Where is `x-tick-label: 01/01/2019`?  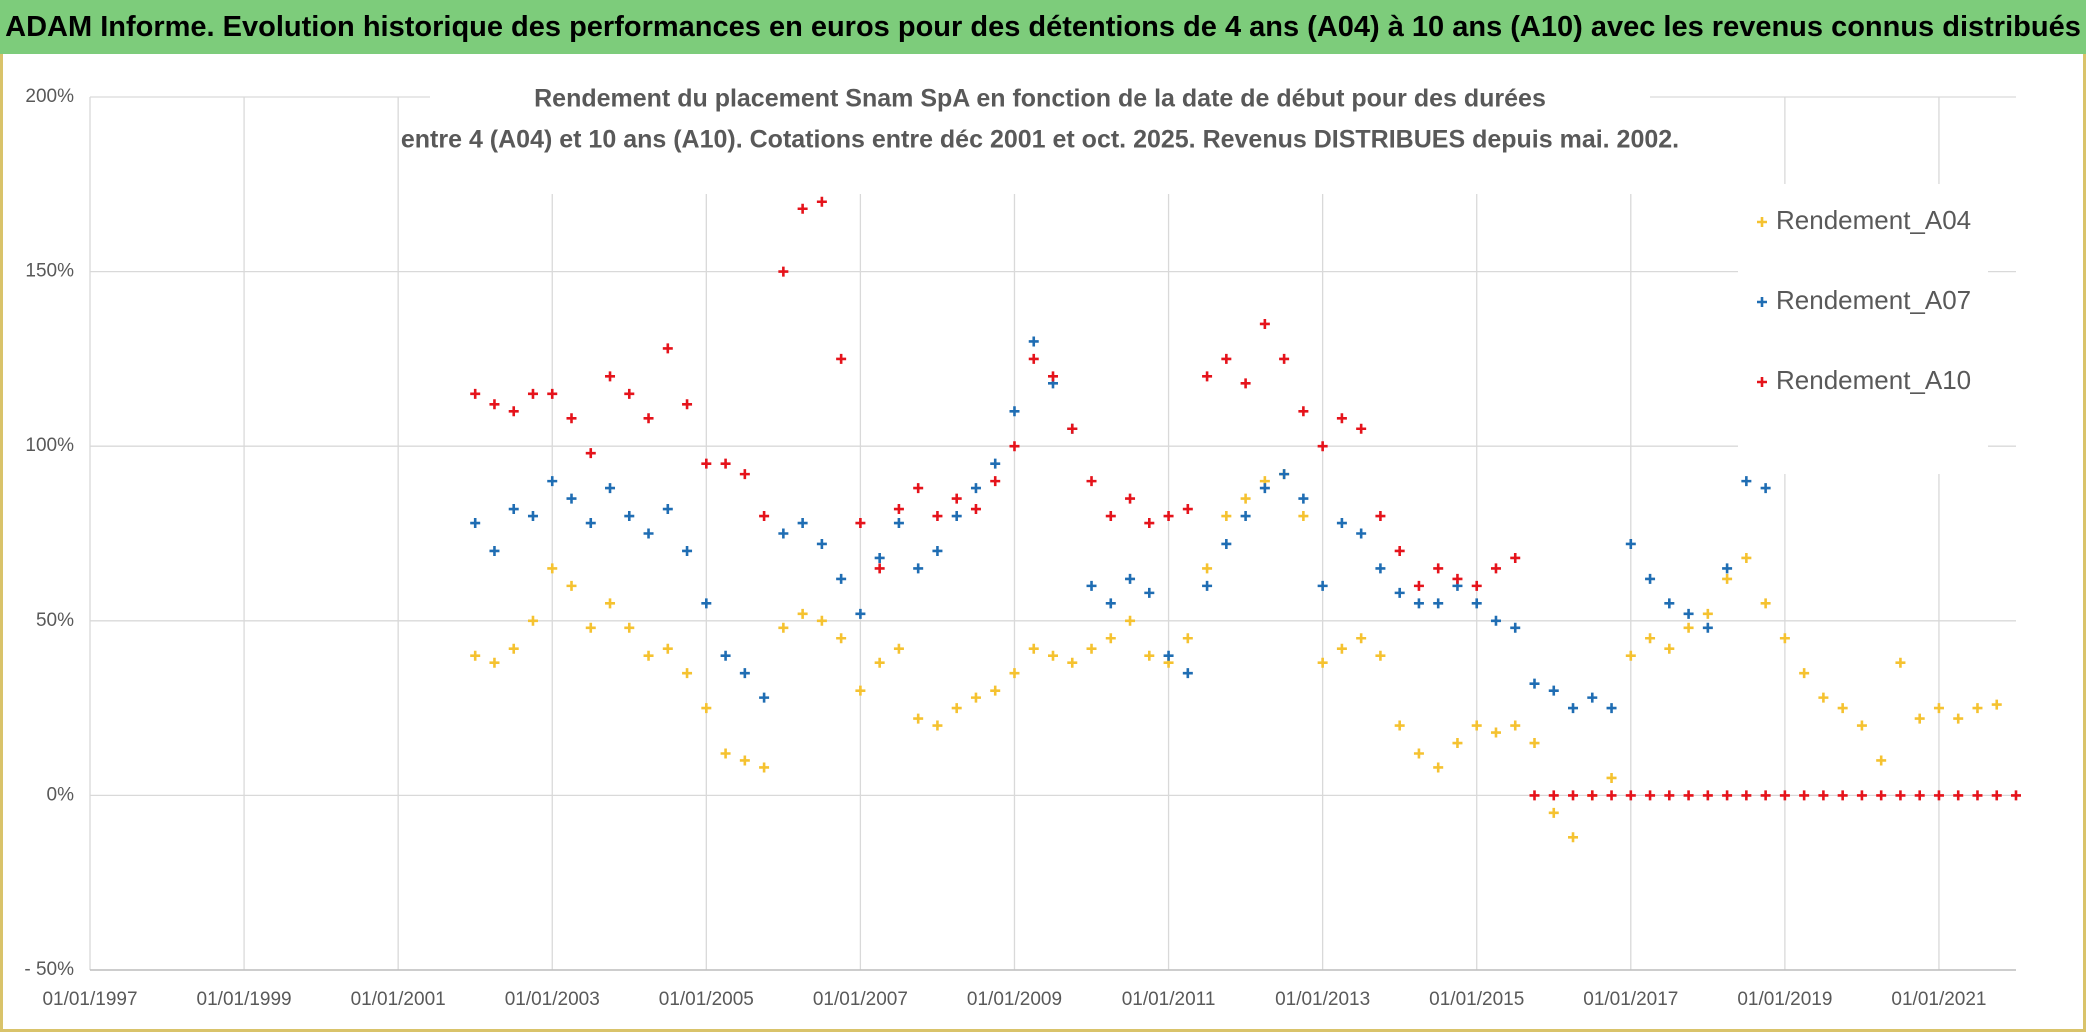
x-tick-label: 01/01/2019 is located at coordinates (1784, 999).